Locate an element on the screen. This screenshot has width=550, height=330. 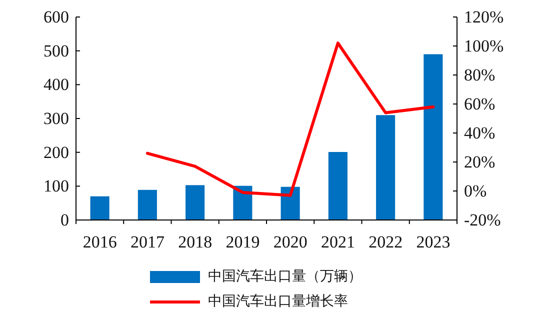
x-tick-label: 2021 is located at coordinates (337, 242).